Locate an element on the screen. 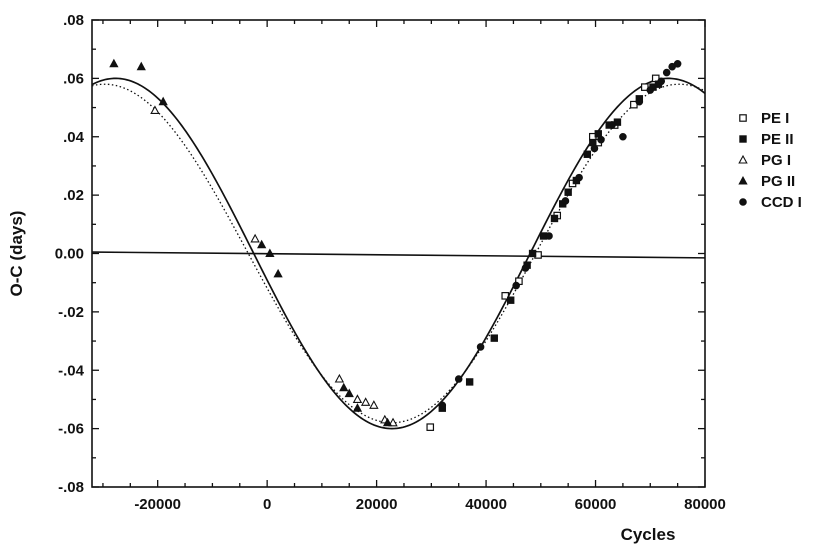 This screenshot has width=831, height=548. legend-label: PE I is located at coordinates (775, 118).